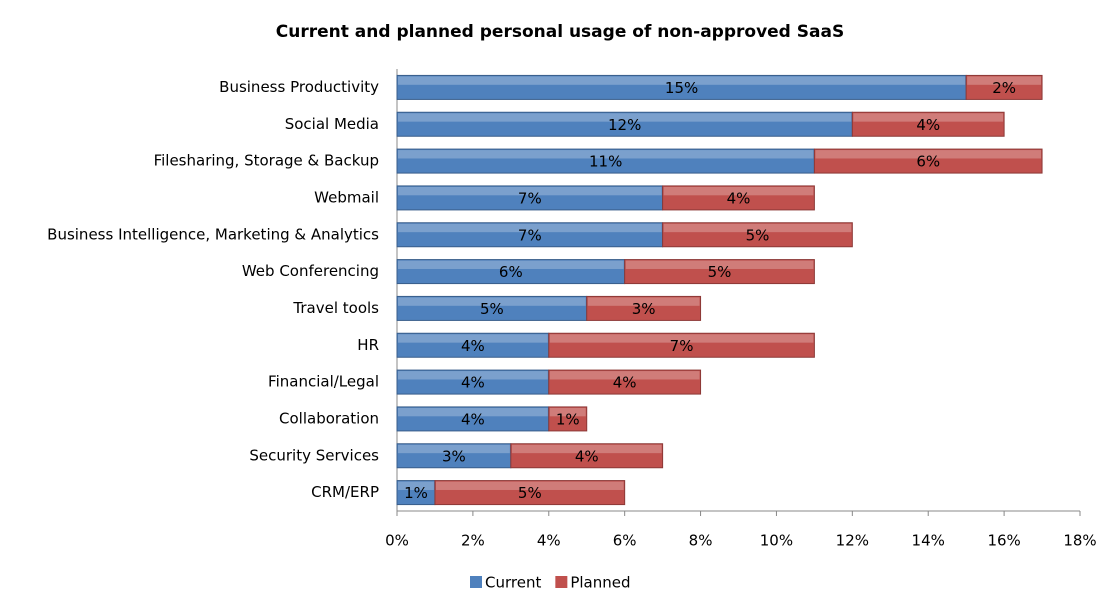 The height and width of the screenshot is (595, 1118). What do you see at coordinates (329, 418) in the screenshot?
I see `y-tick-label: Collaboration` at bounding box center [329, 418].